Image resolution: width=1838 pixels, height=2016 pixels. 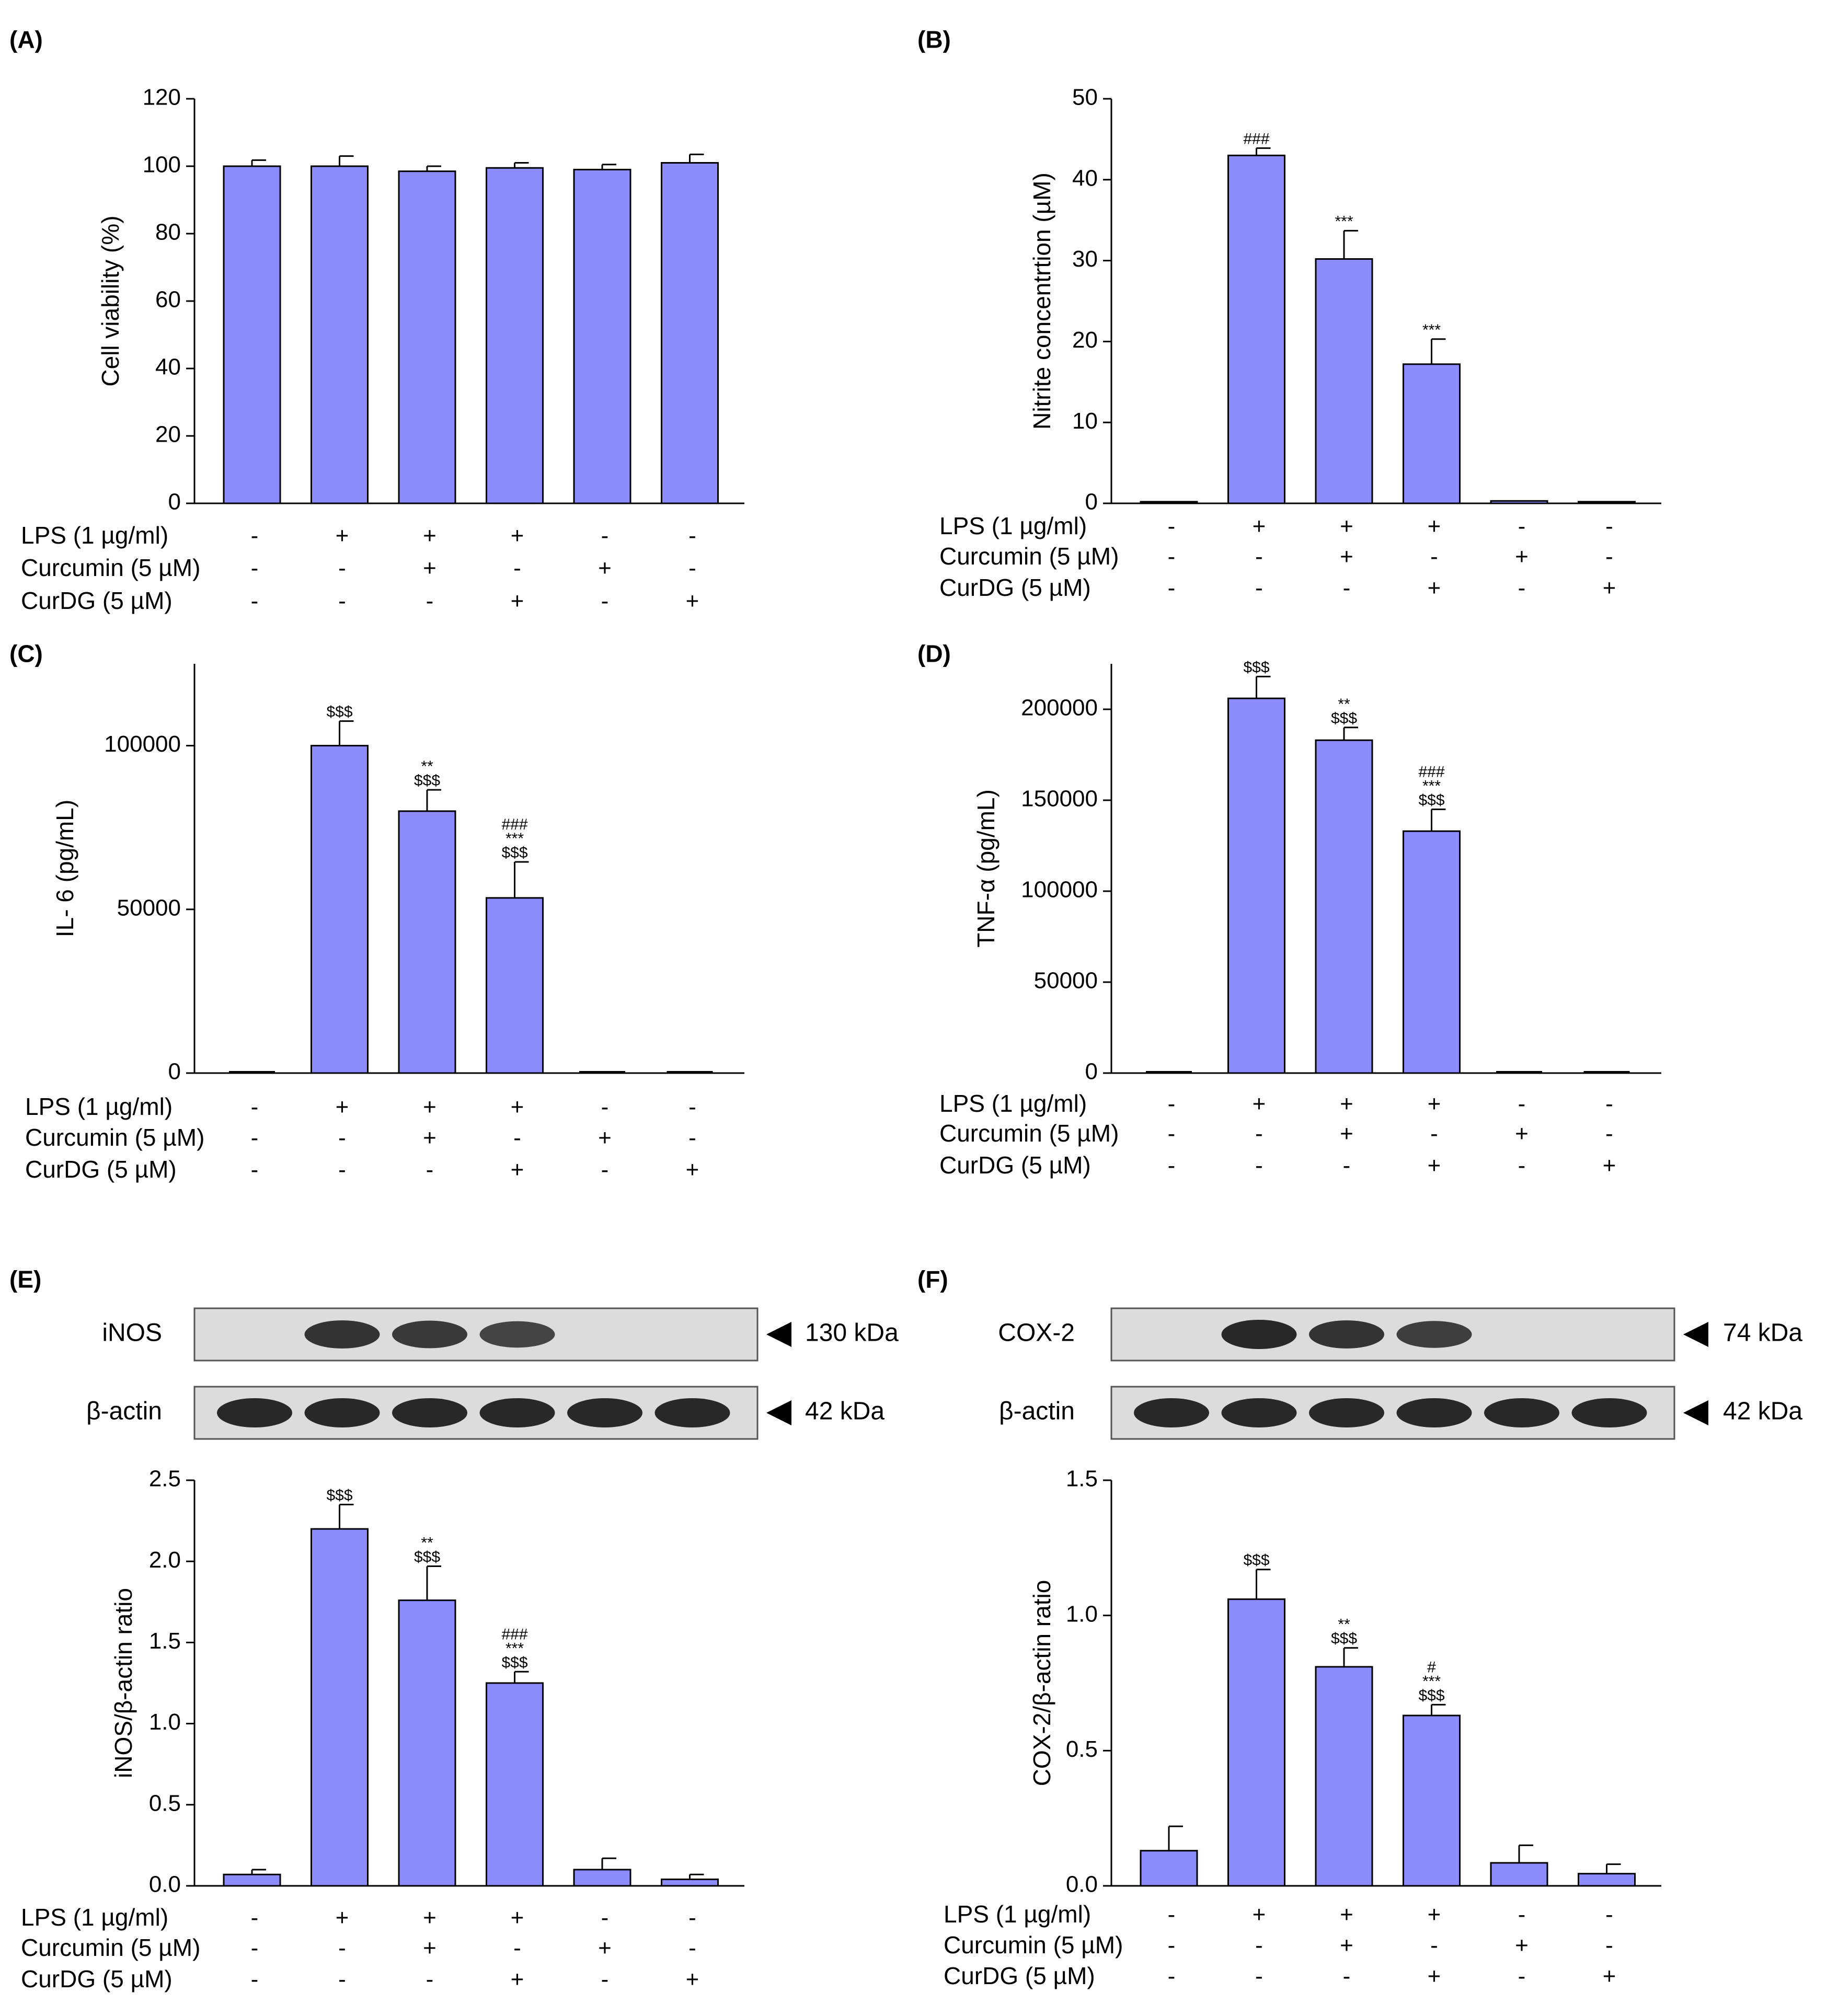 I want to click on y-tick-label-e-5: 2.5, so click(x=165, y=1479).